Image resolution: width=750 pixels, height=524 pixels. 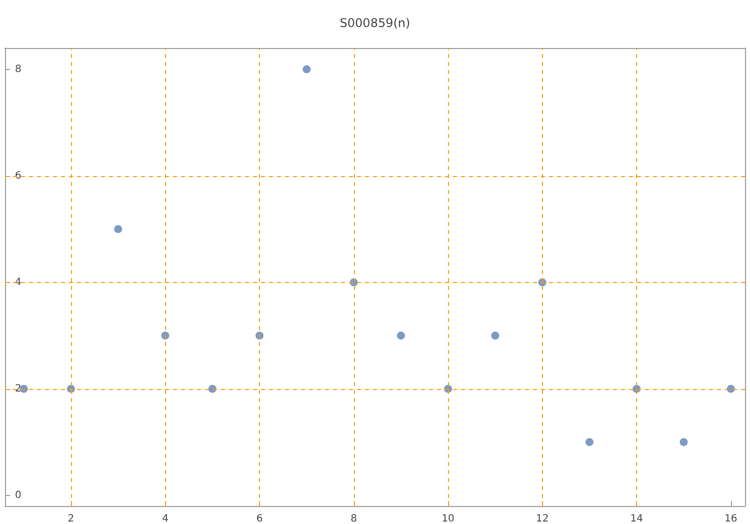 What do you see at coordinates (375, 23) in the screenshot?
I see `chart-title: S000859(n)` at bounding box center [375, 23].